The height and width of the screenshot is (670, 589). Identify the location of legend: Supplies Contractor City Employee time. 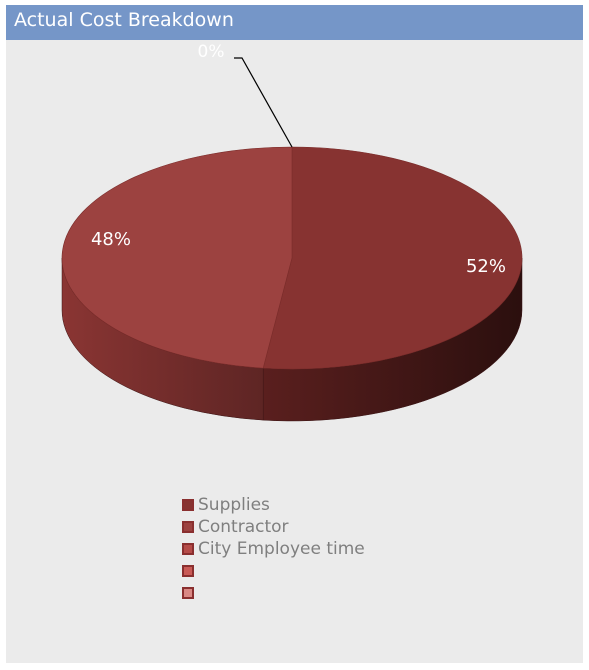
(273, 549).